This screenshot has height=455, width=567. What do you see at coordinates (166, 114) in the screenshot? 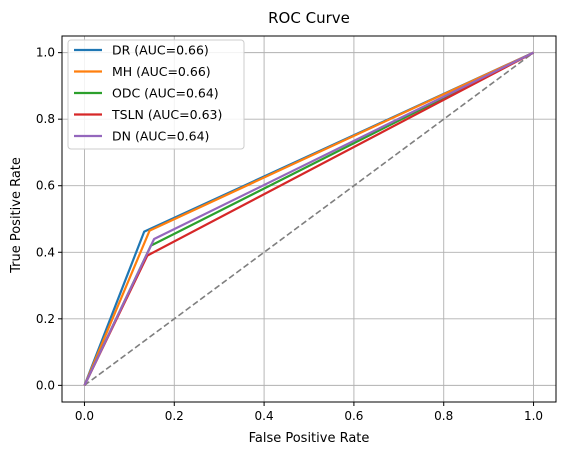
I see `legend-label: TSLN (AUC=0.63)` at bounding box center [166, 114].